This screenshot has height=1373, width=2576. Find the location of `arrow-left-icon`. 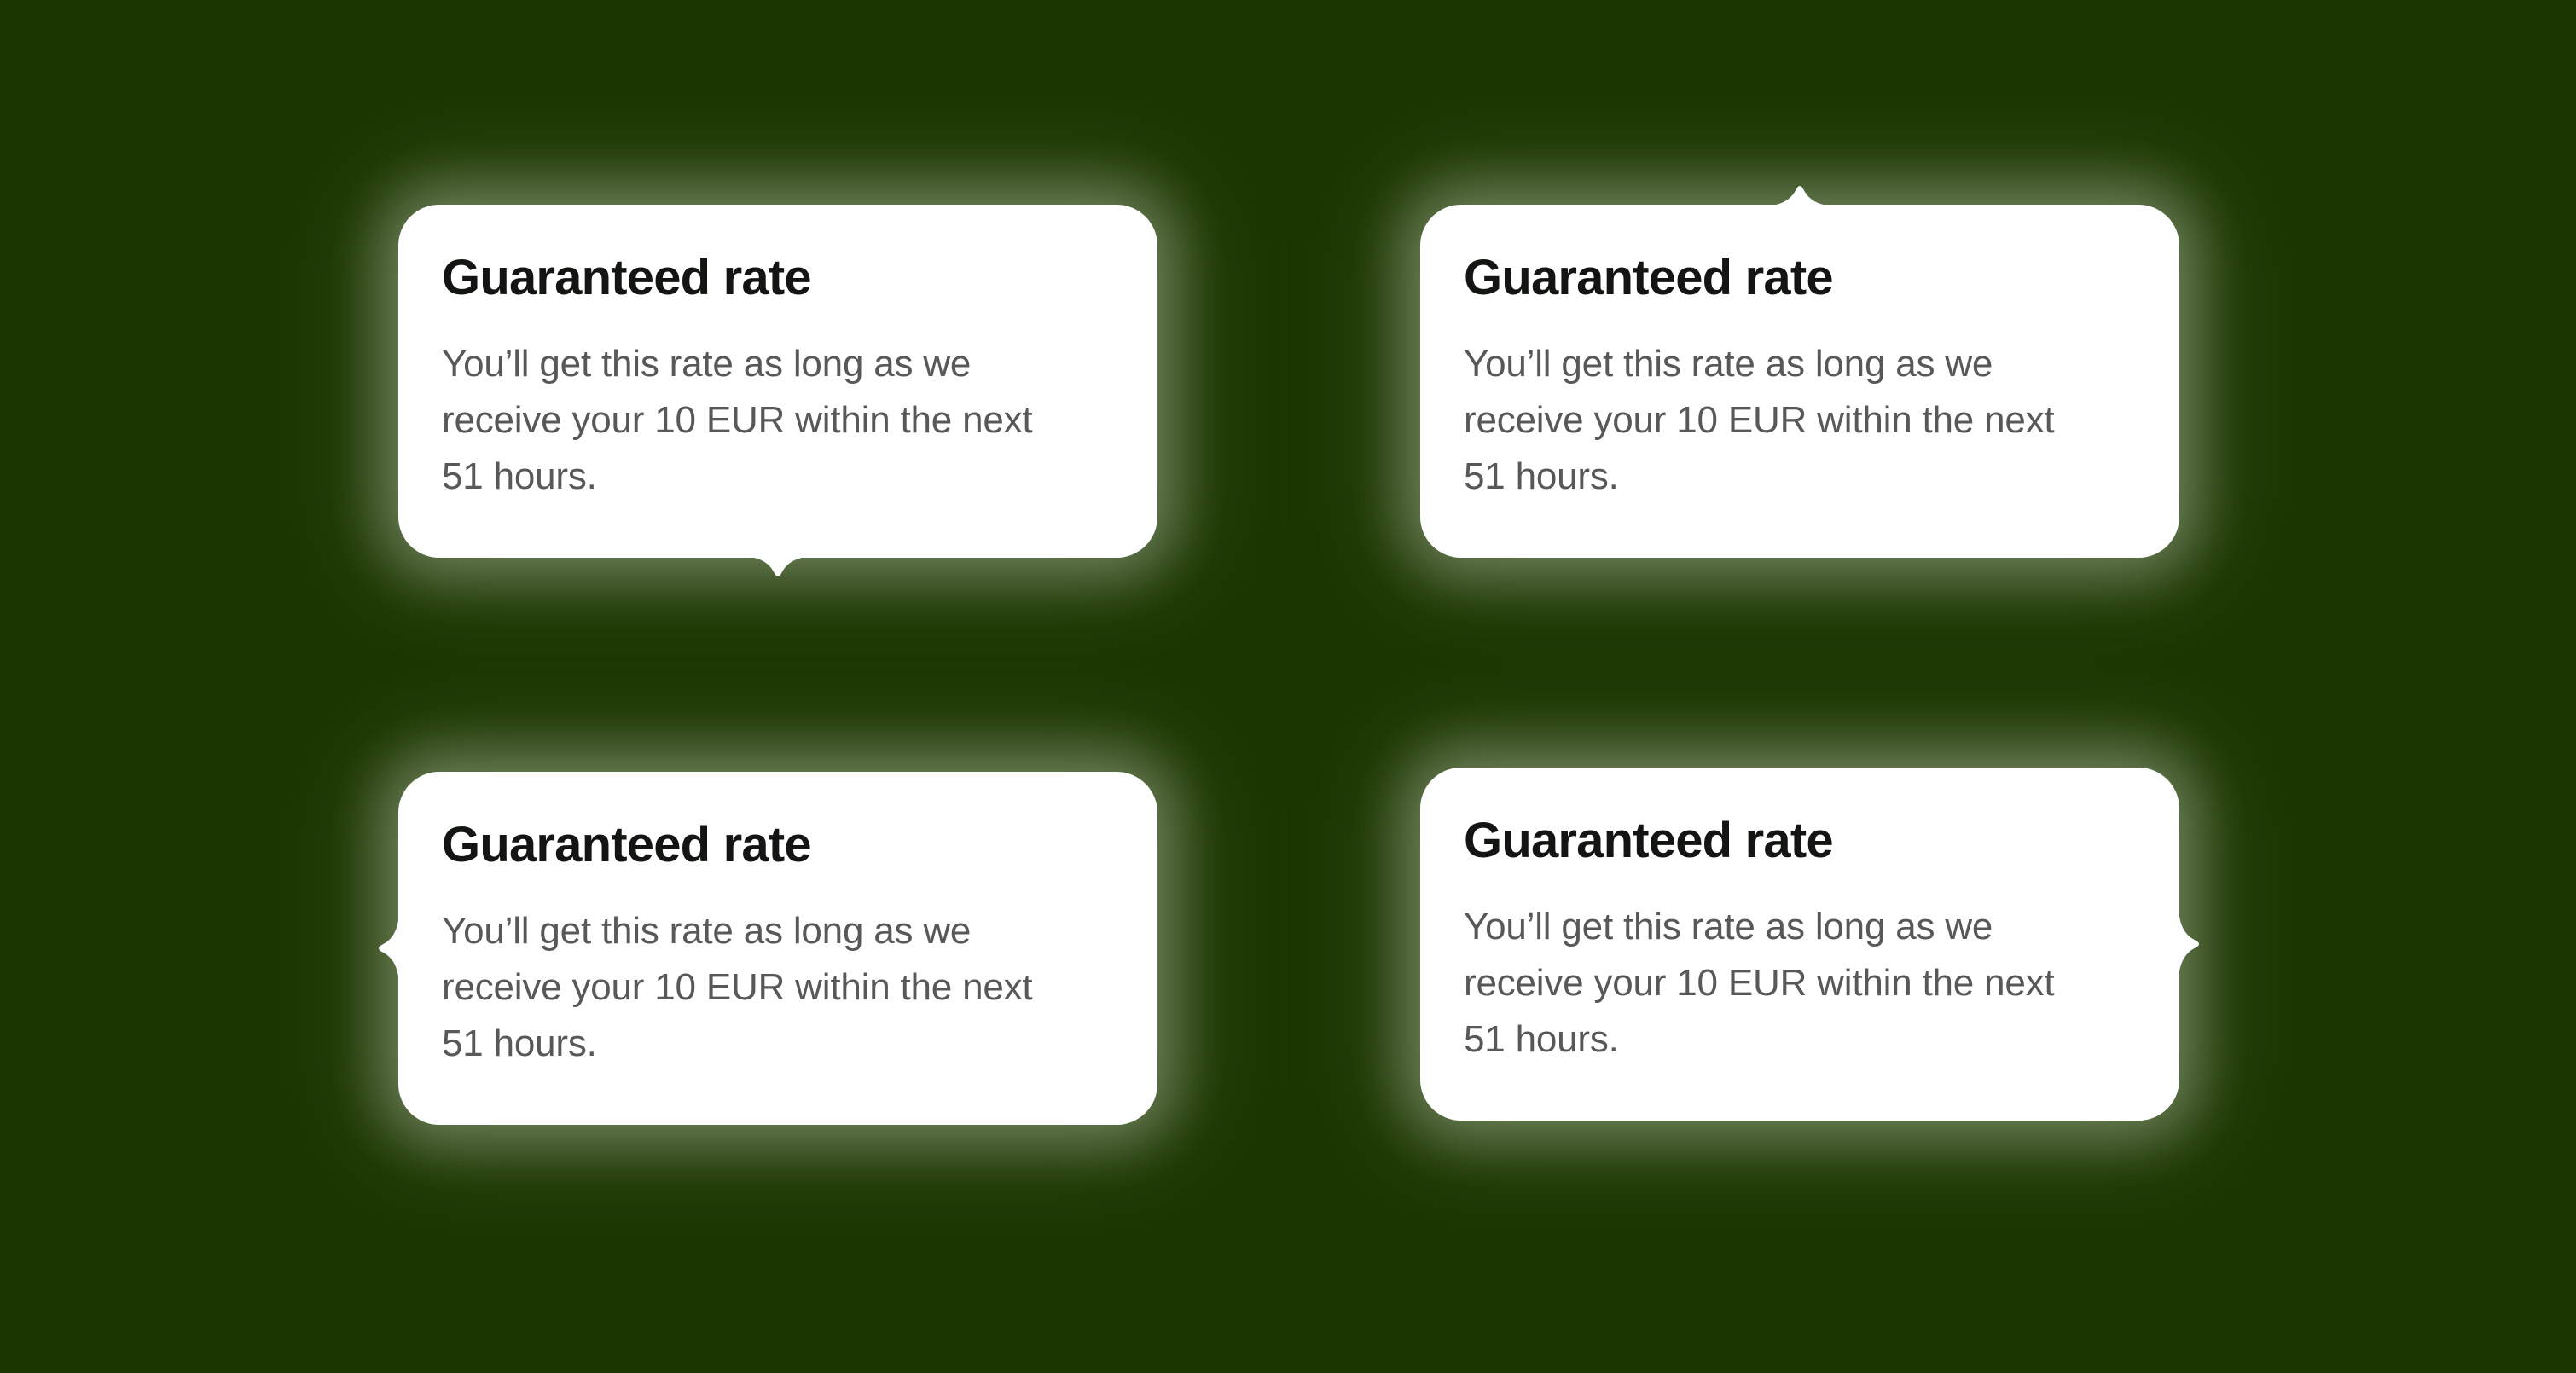

arrow-left-icon is located at coordinates (388, 948).